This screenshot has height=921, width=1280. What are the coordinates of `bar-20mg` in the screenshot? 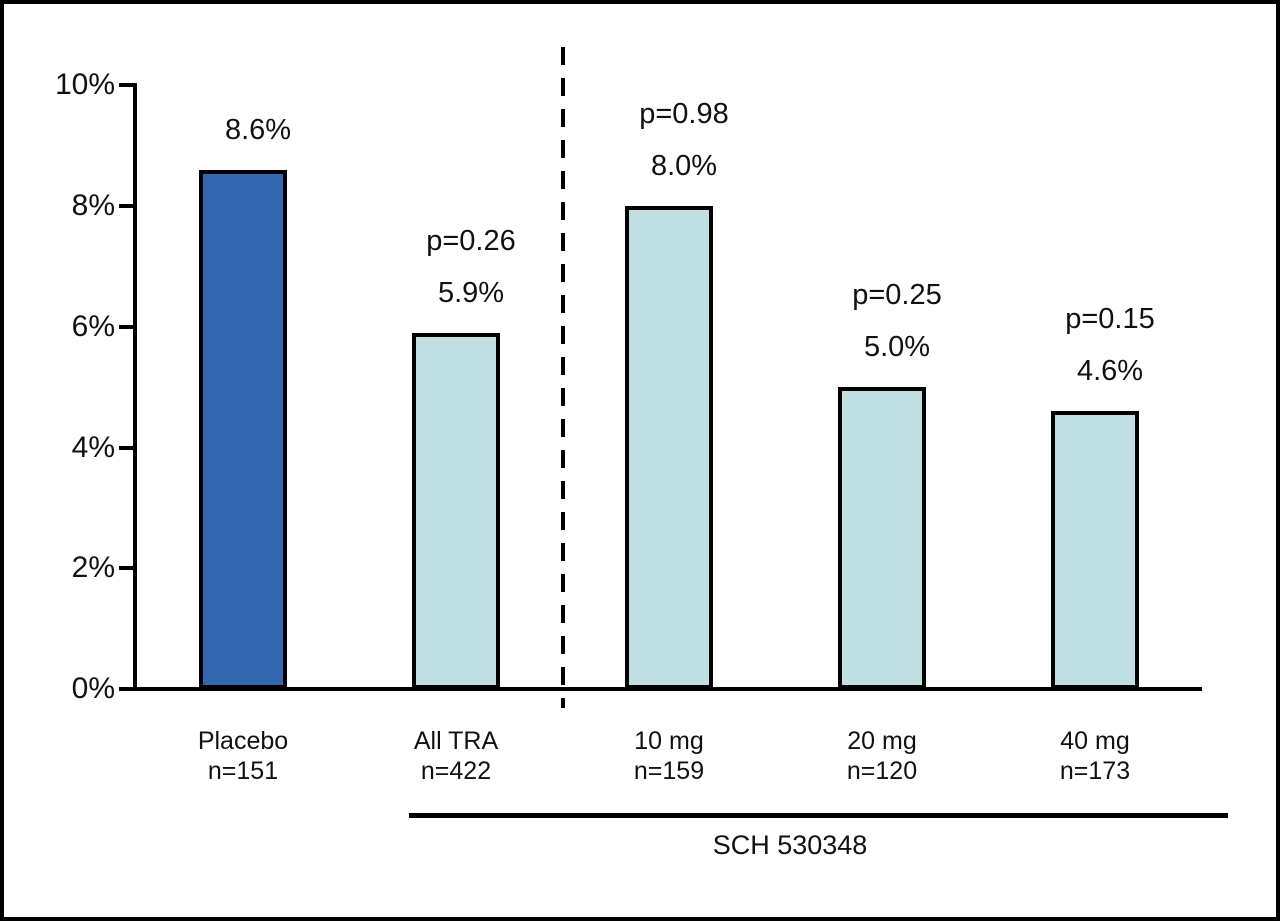 It's located at (882, 538).